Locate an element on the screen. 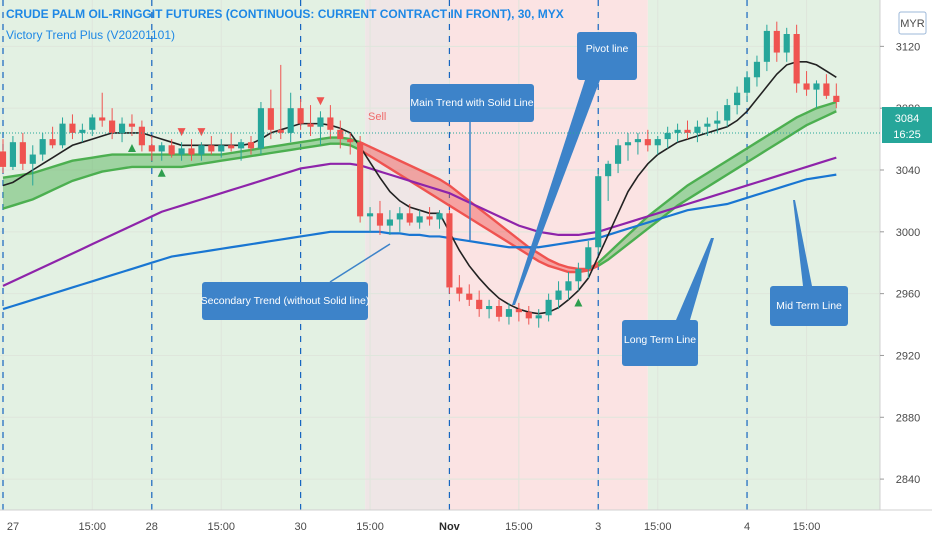 This screenshot has width=932, height=550. time-axis is located at coordinates (466, 530).